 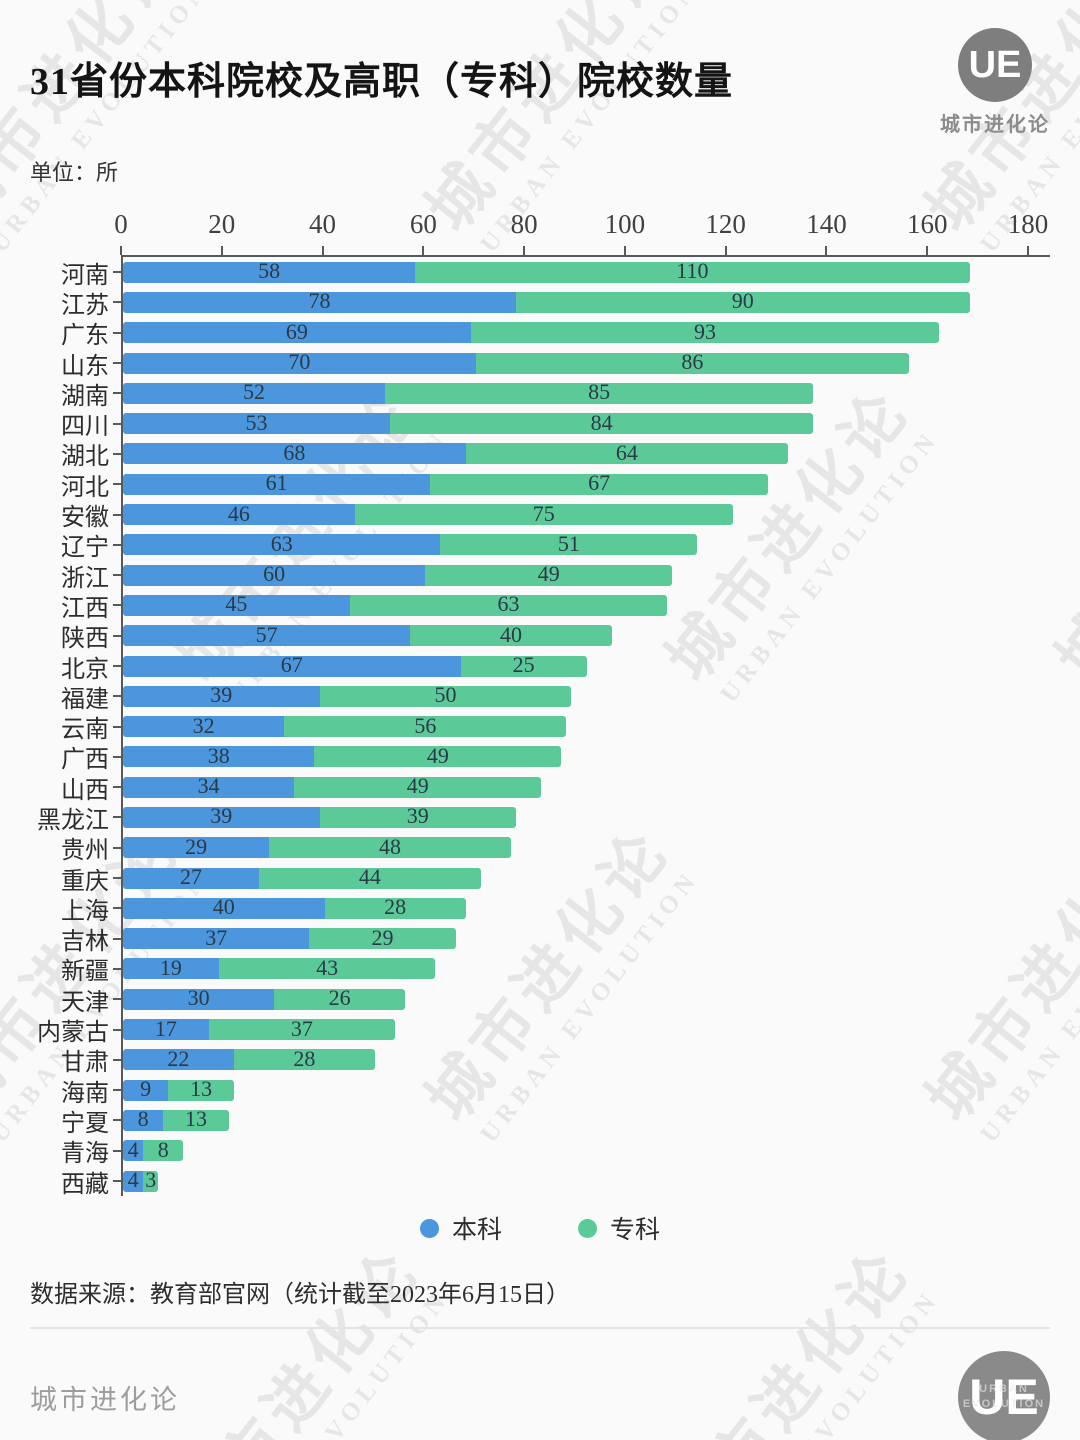 I want to click on legend-dot-benke-icon, so click(x=429, y=1228).